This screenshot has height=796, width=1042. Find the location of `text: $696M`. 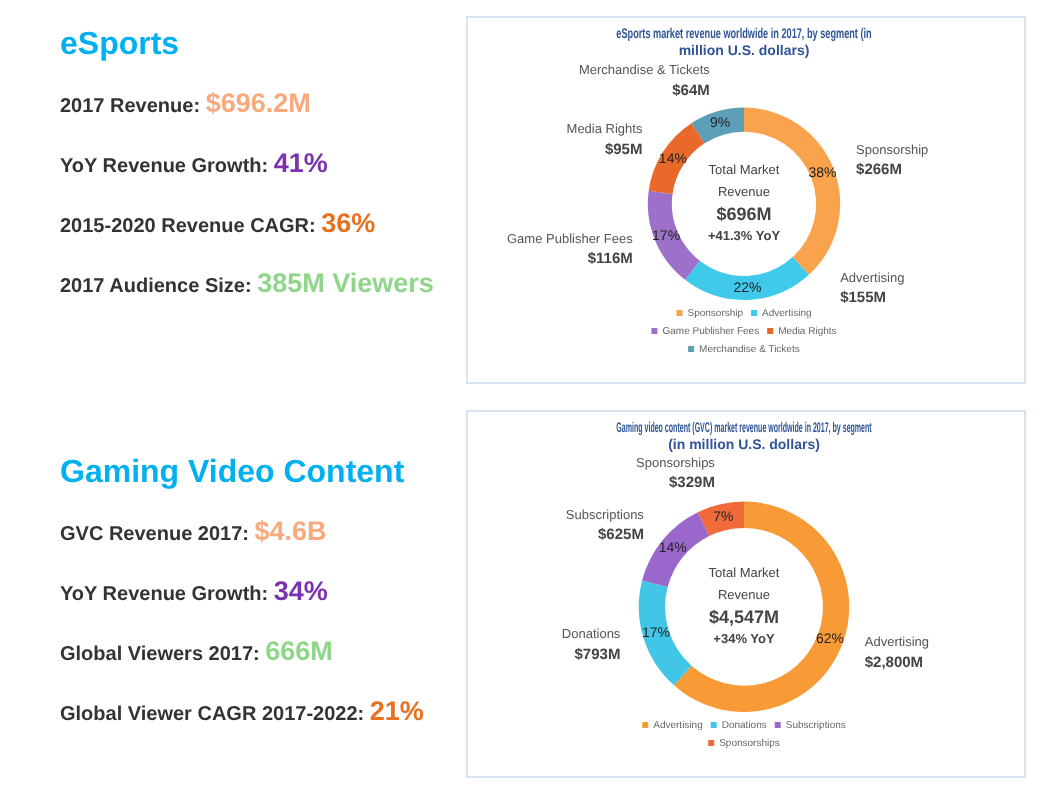

text: $696M is located at coordinates (744, 213).